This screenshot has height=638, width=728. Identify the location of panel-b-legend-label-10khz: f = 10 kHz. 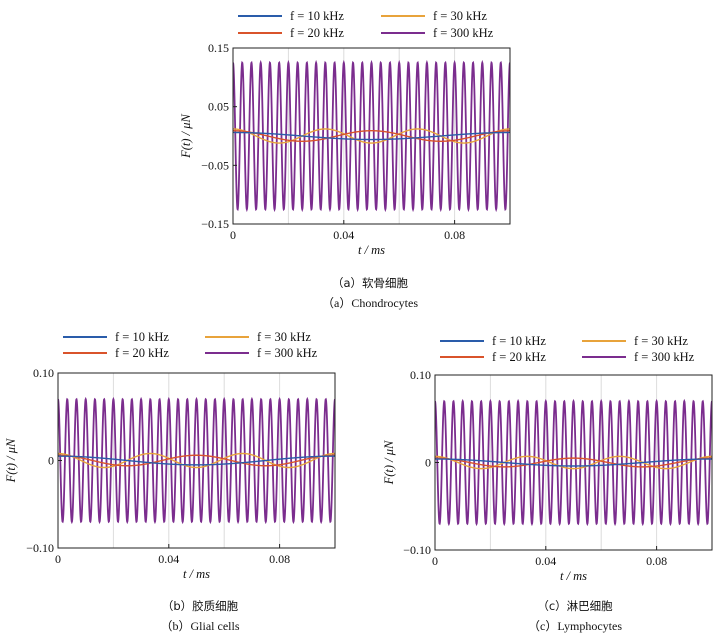
(142, 337).